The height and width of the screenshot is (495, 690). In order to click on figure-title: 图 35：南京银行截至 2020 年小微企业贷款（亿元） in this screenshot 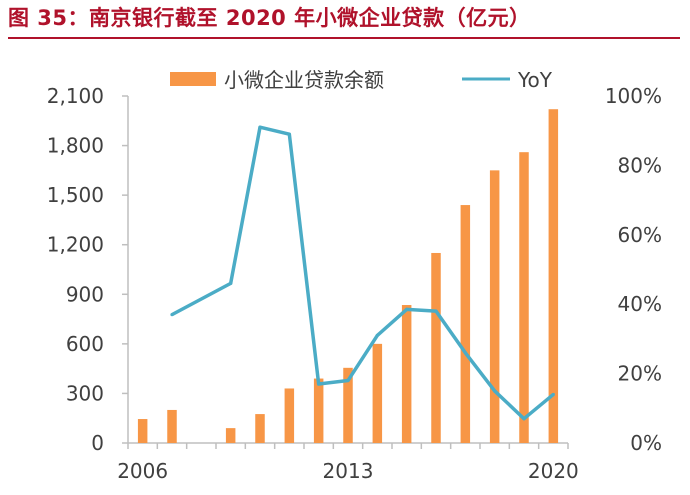, I will do `click(269, 18)`.